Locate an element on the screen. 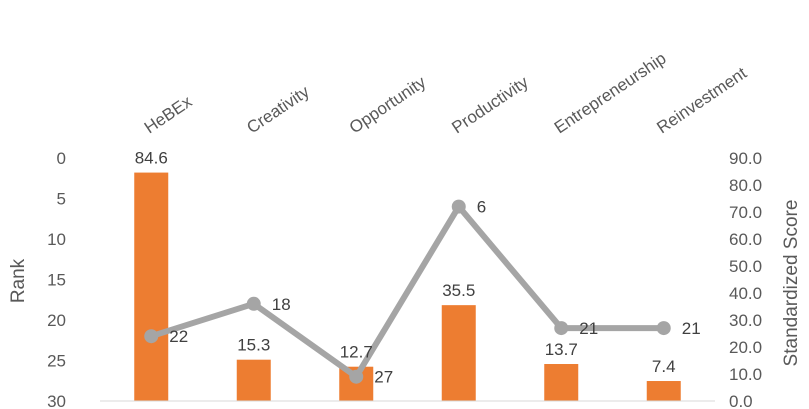 This screenshot has width=809, height=409. category-label: Creativity is located at coordinates (278, 110).